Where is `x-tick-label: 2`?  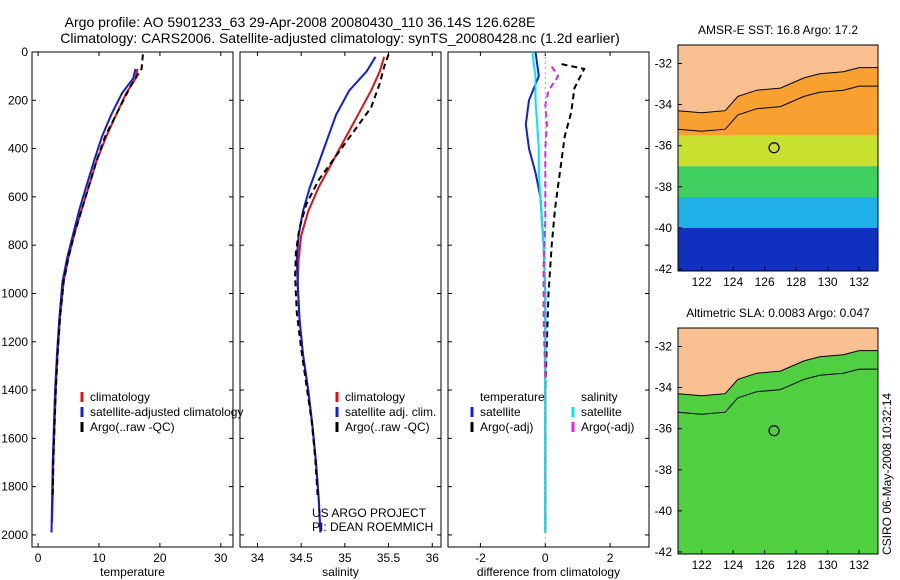 x-tick-label: 2 is located at coordinates (610, 558).